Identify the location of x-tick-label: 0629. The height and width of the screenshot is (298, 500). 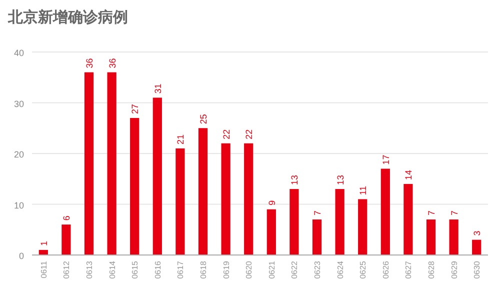
(454, 269).